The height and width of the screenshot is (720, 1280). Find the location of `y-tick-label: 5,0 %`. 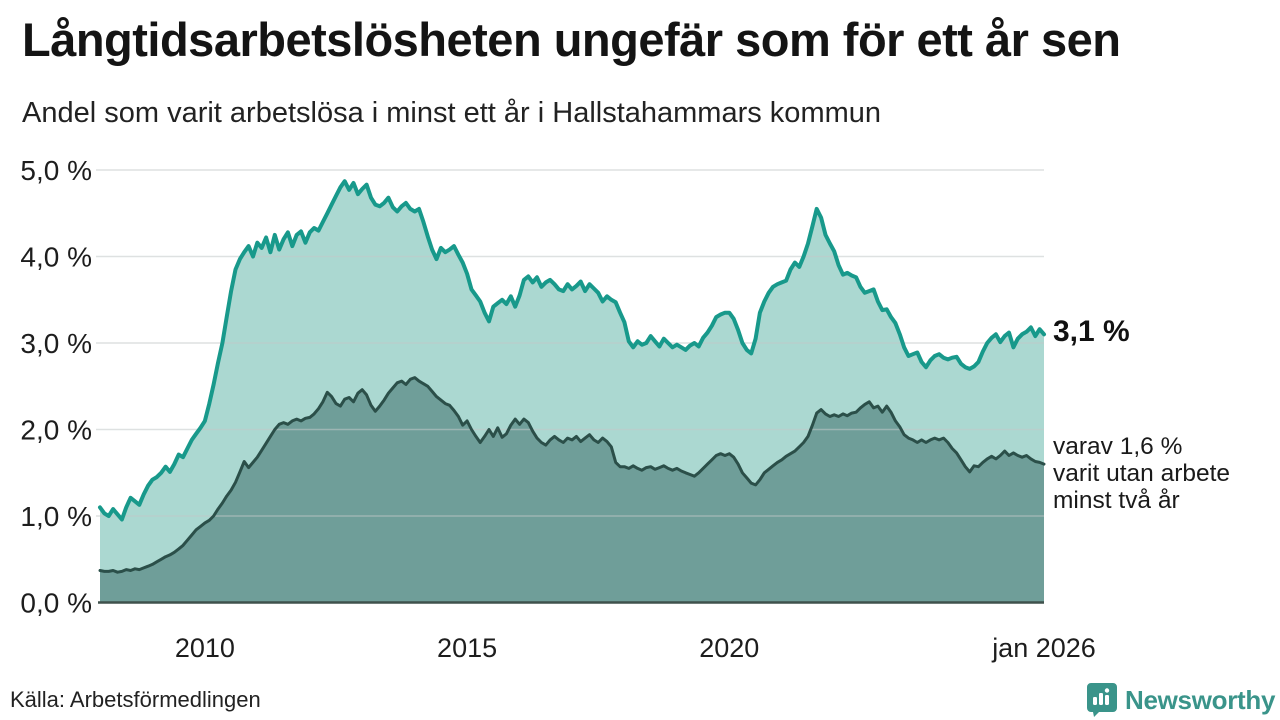

y-tick-label: 5,0 % is located at coordinates (56, 170).